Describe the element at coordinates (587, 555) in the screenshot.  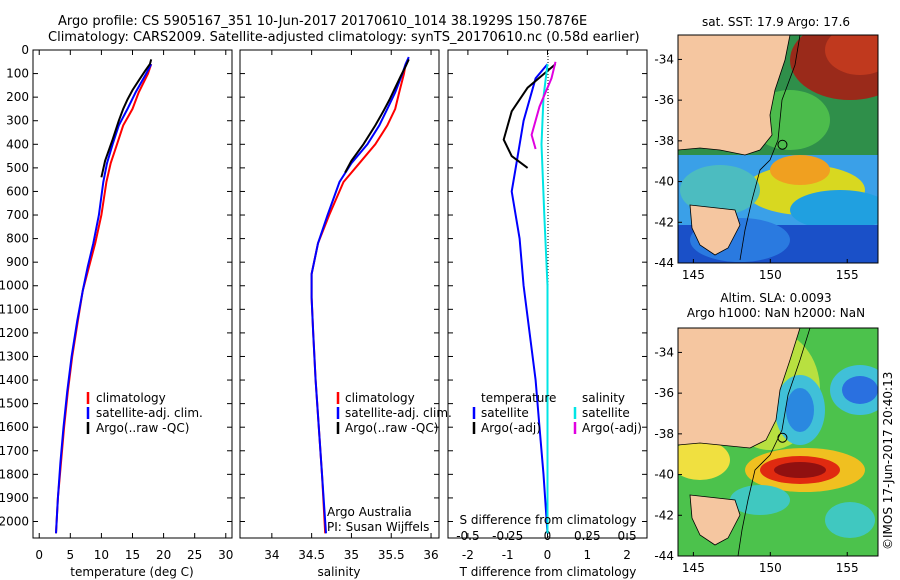
I see `x-tick-label: 1` at that location.